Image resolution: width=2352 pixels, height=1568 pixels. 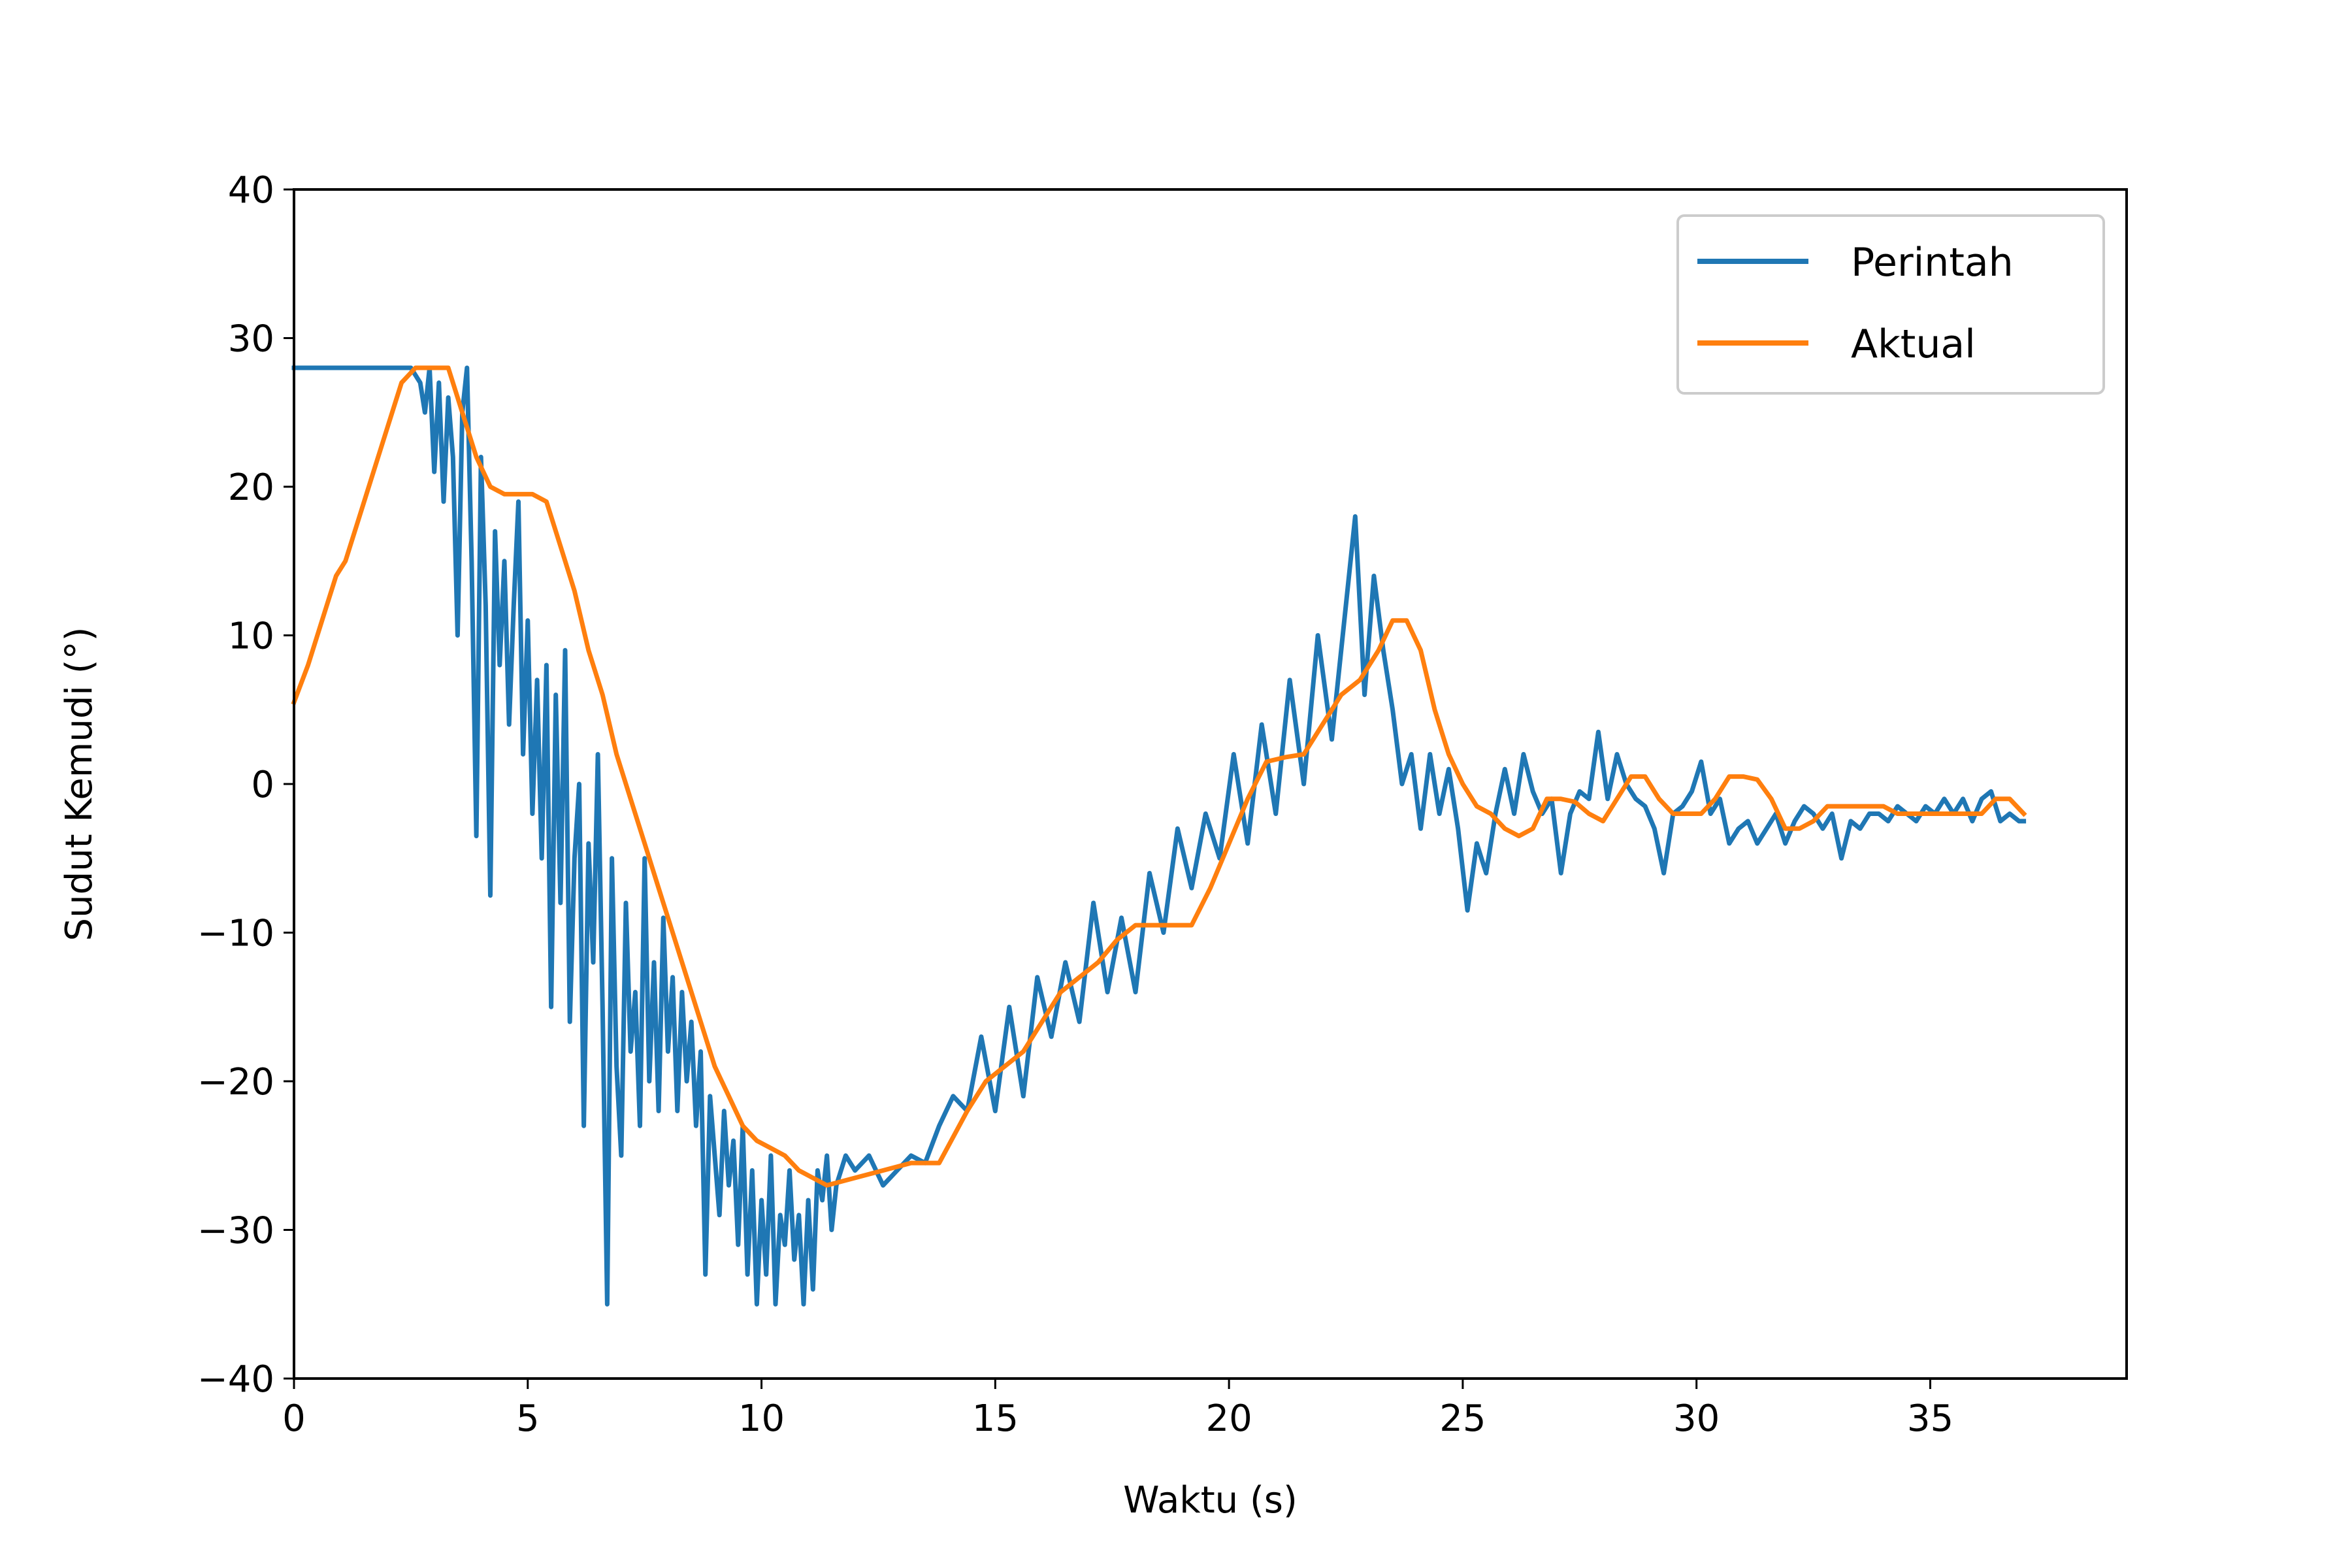 I want to click on x-tick-label: 35, so click(x=1930, y=1418).